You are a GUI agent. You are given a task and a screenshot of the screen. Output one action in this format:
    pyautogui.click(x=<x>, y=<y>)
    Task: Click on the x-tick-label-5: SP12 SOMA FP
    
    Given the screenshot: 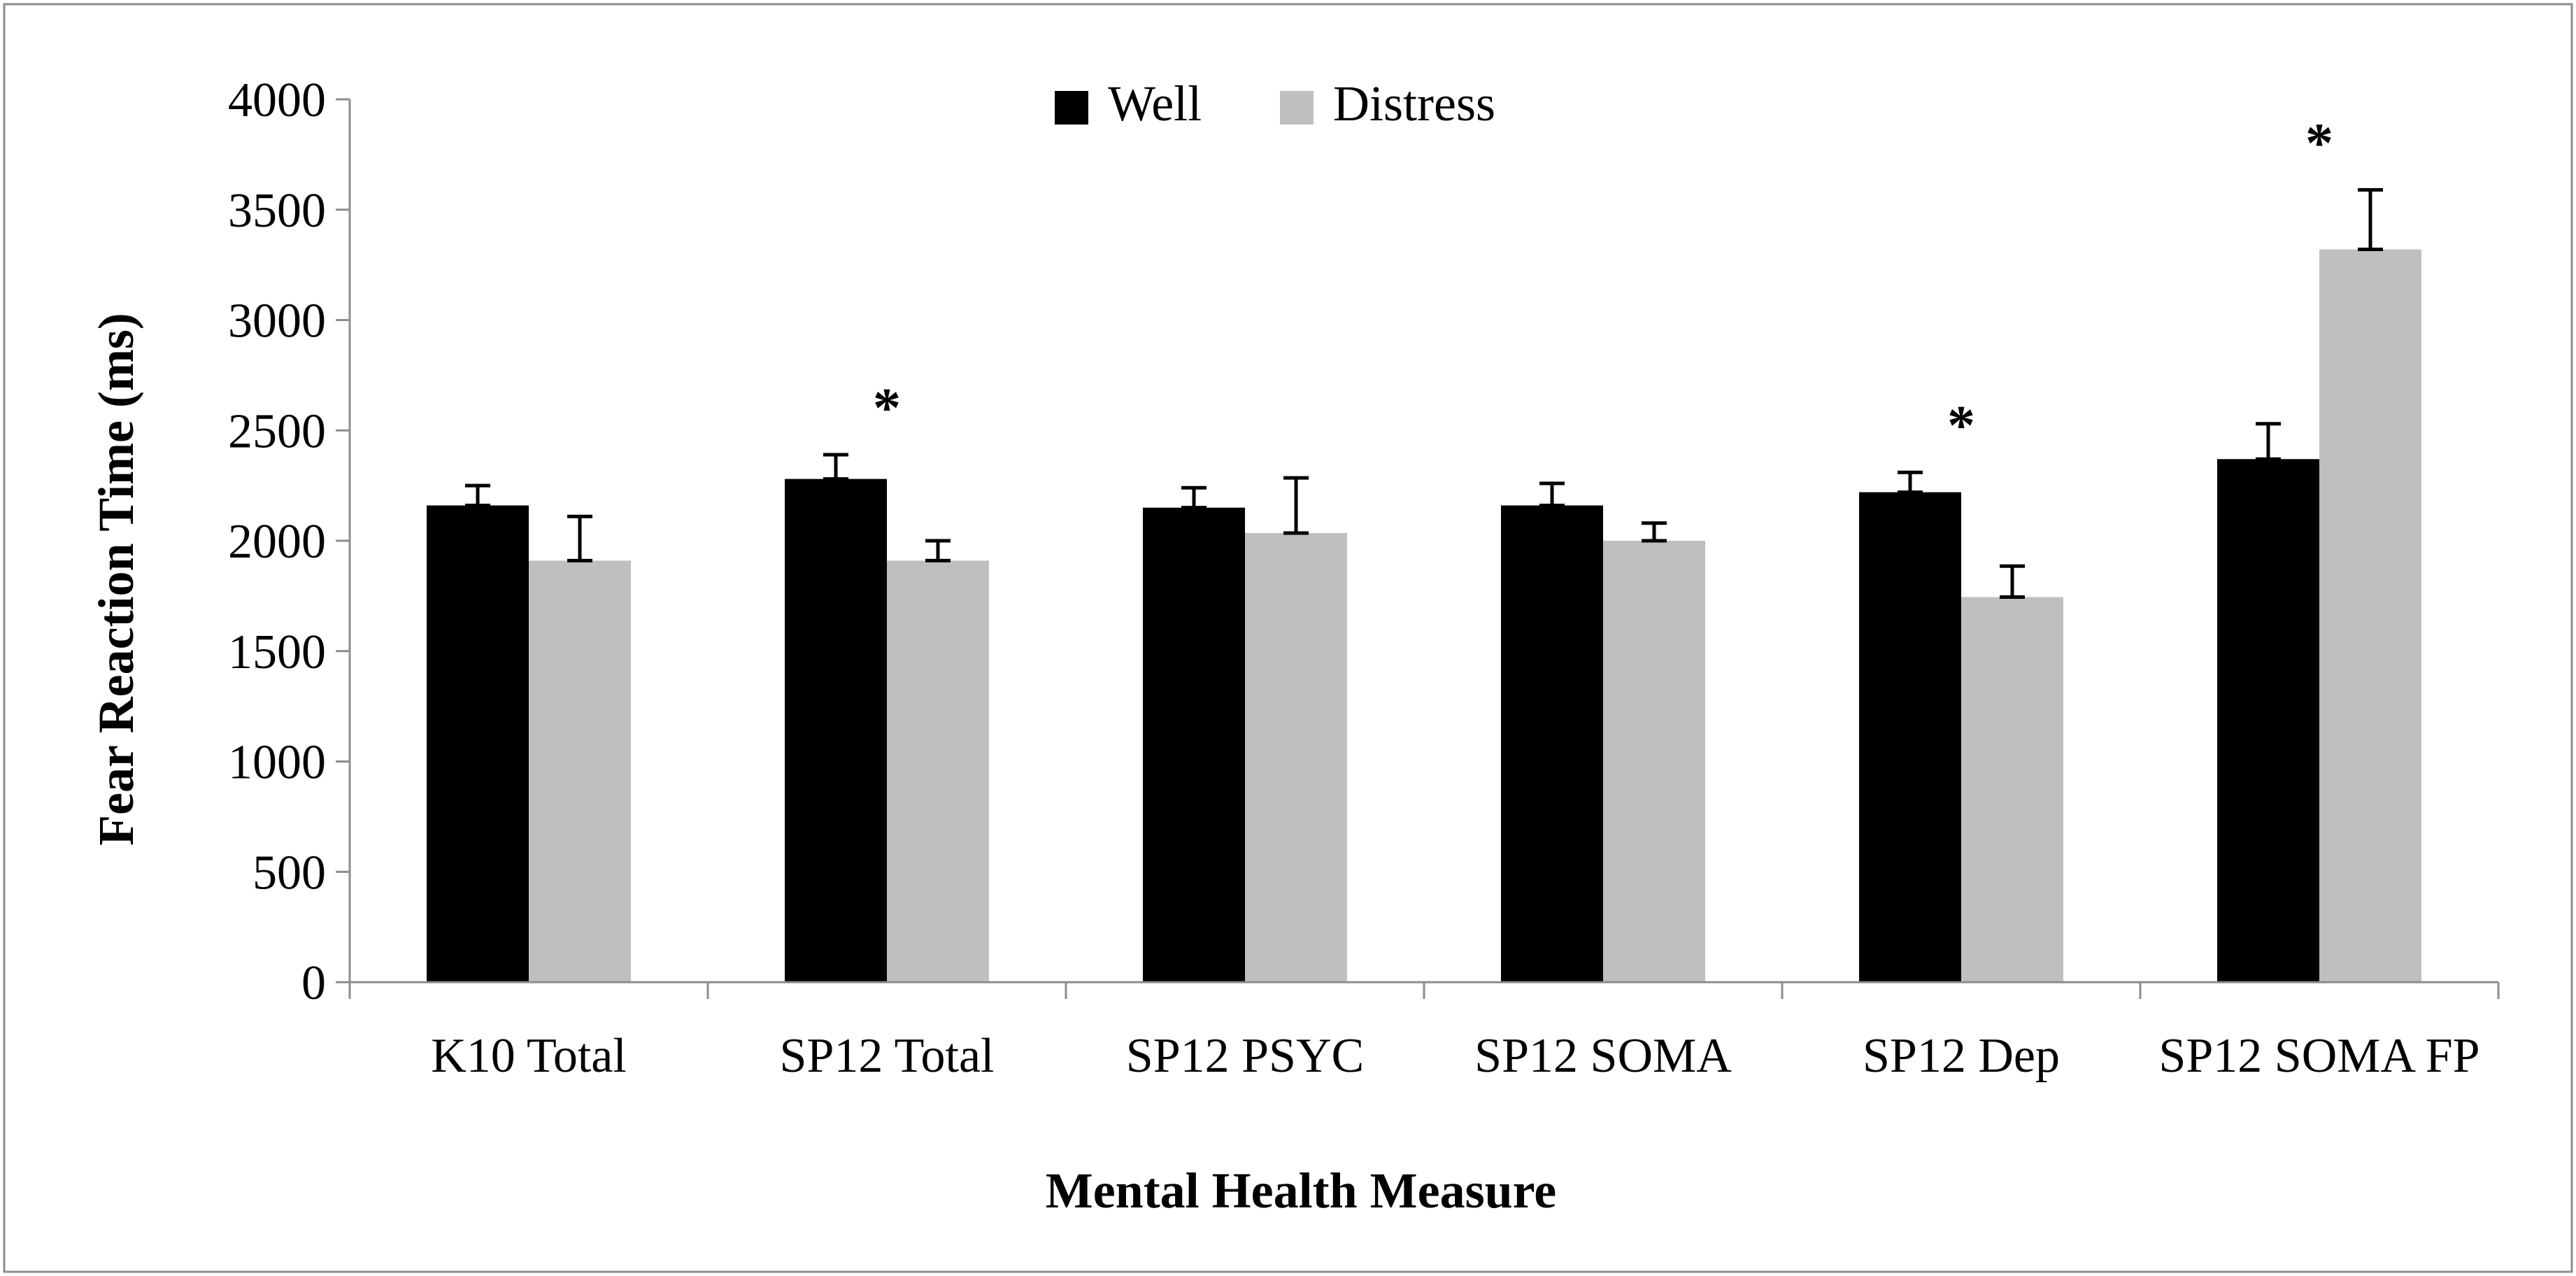 What is the action you would take?
    pyautogui.click(x=2318, y=1056)
    